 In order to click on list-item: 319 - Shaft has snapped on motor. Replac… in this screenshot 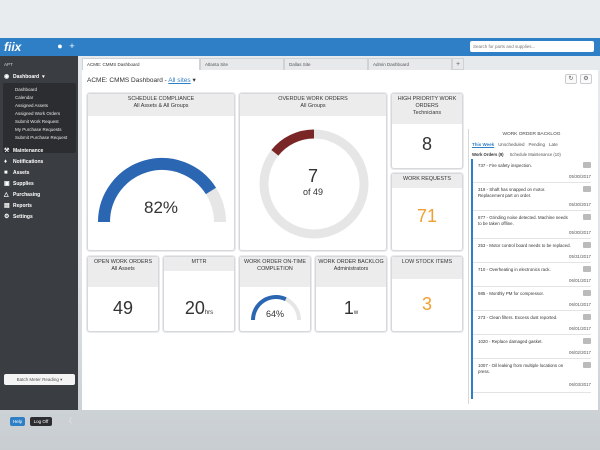, I will do `click(532, 197)`.